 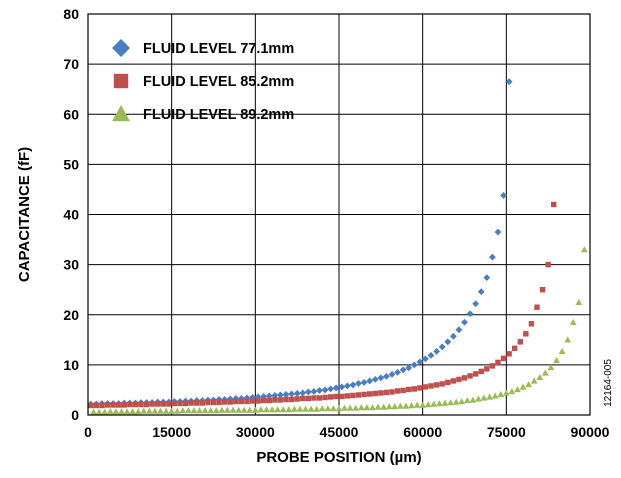 I want to click on y-tick-label: 80, so click(x=71, y=14).